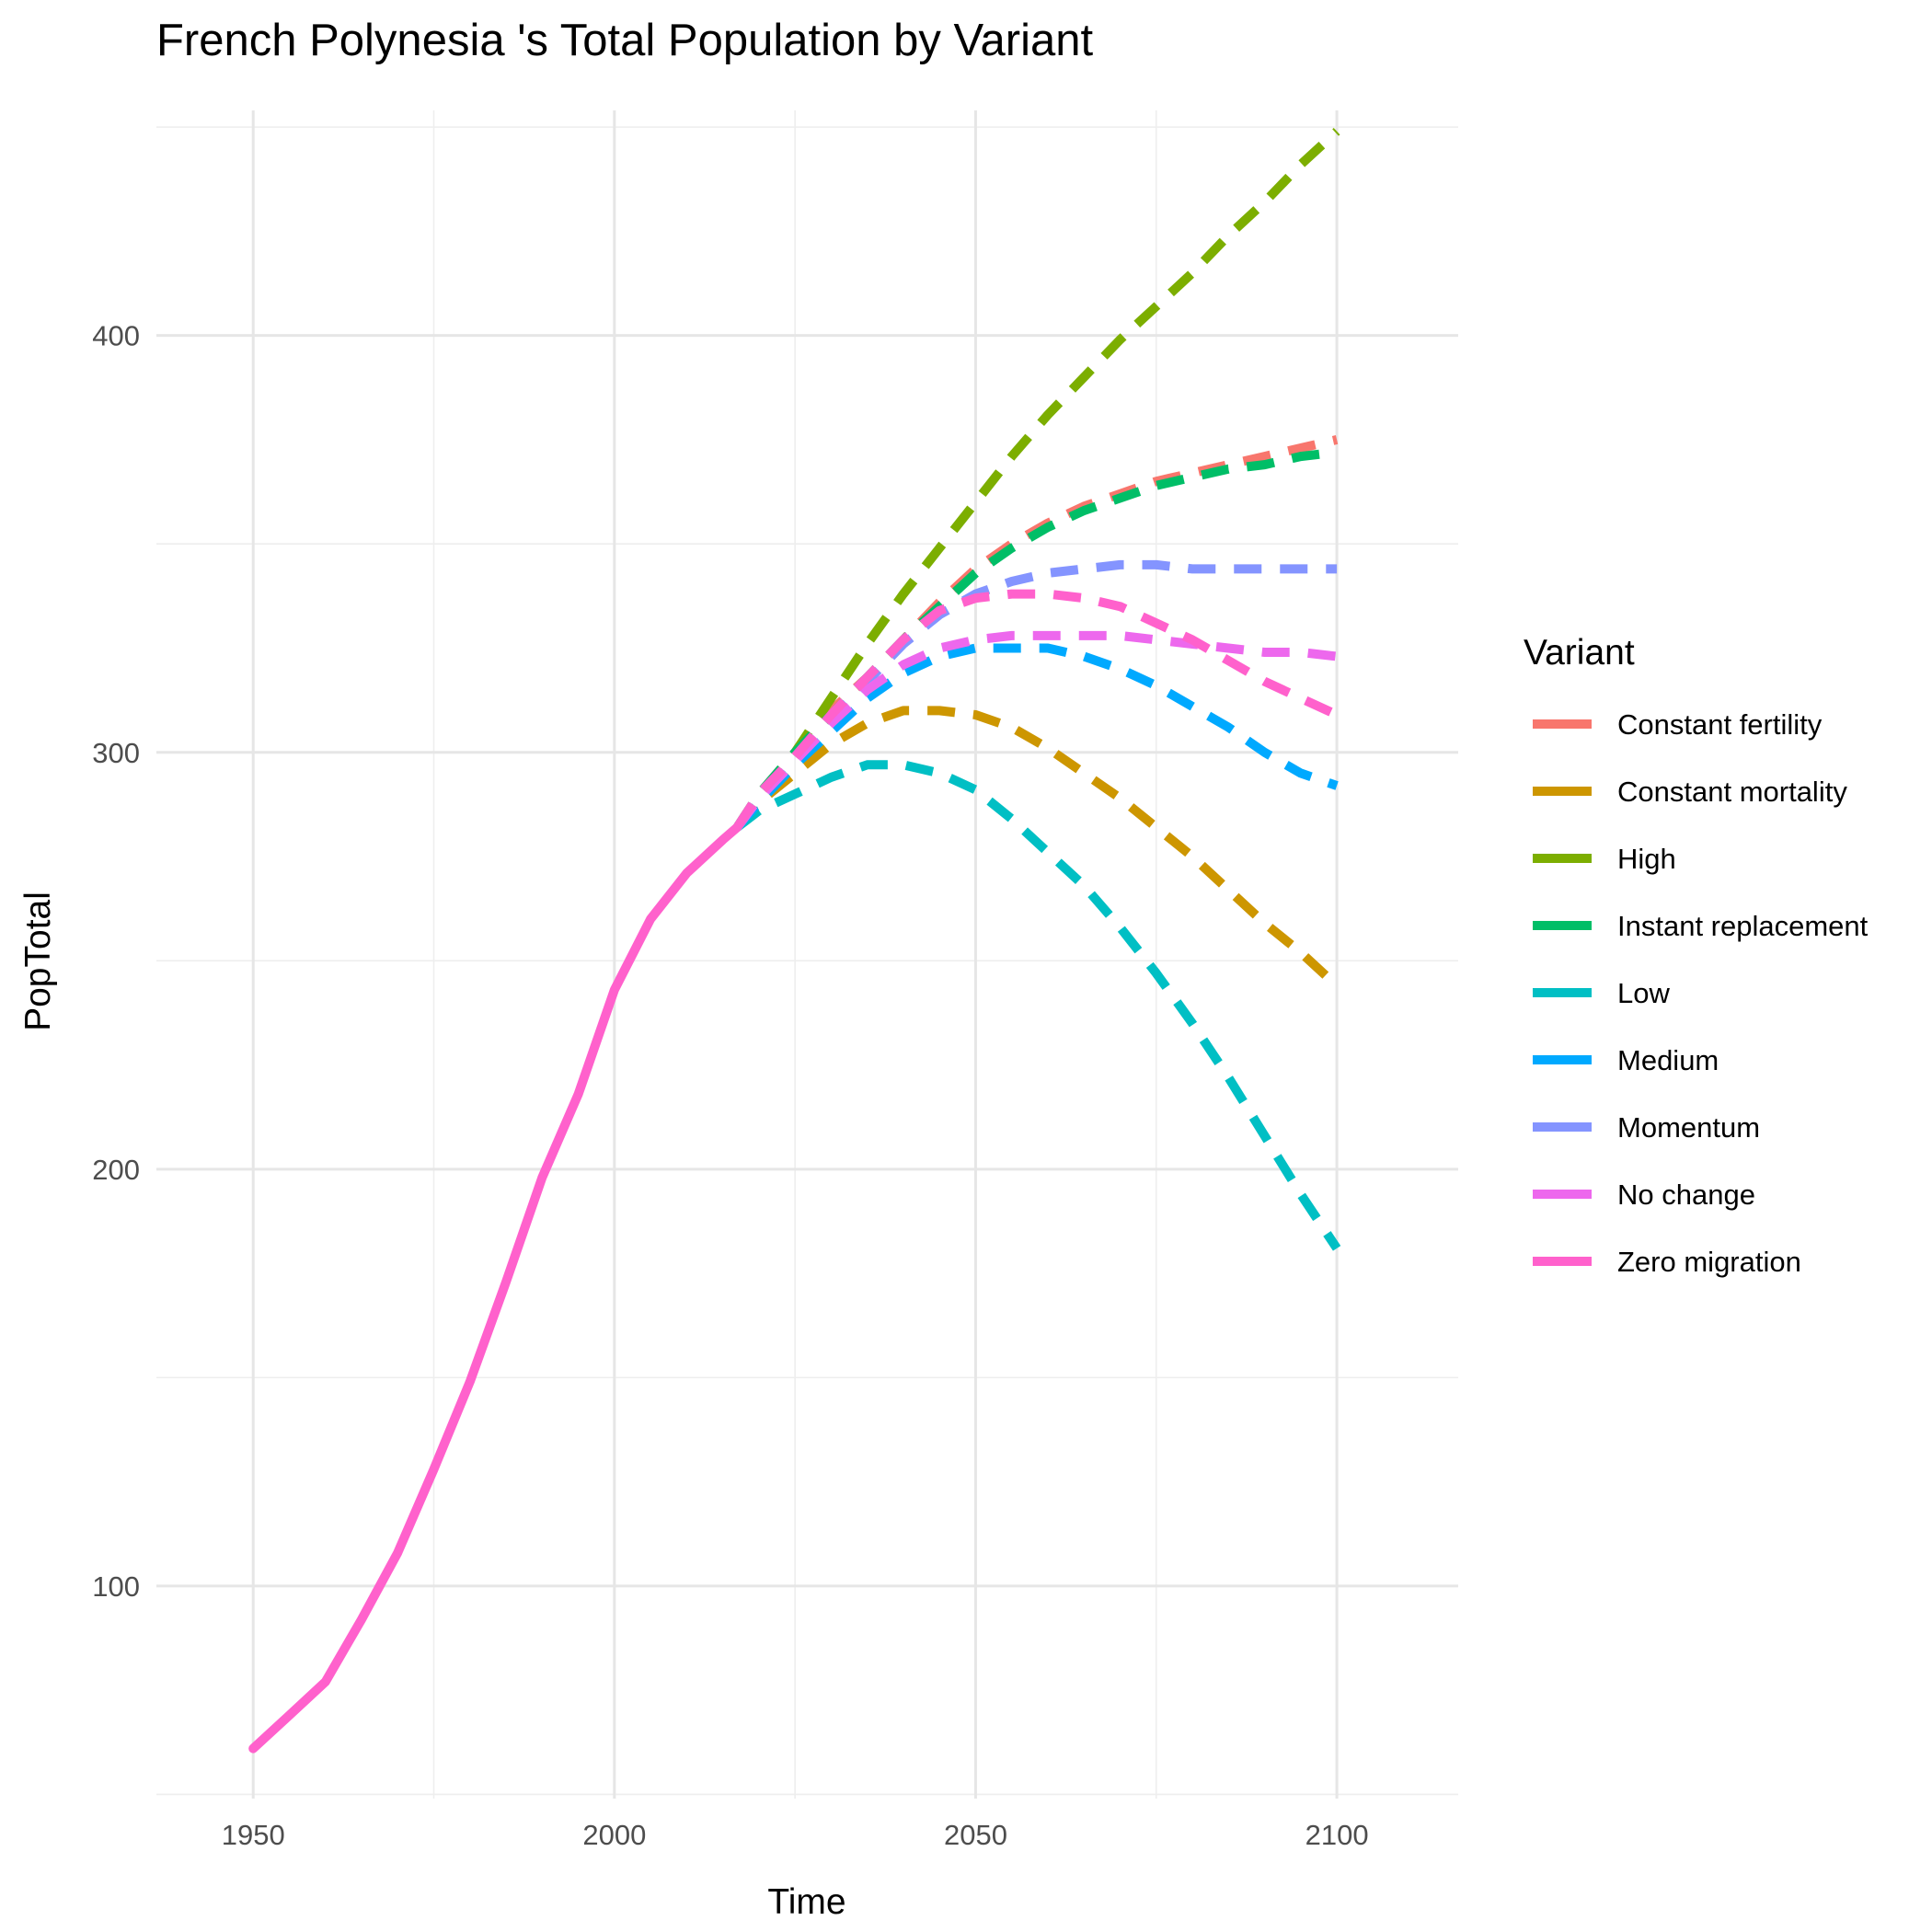 This screenshot has width=1932, height=1932. I want to click on legend-label: Constant mortality, so click(1732, 792).